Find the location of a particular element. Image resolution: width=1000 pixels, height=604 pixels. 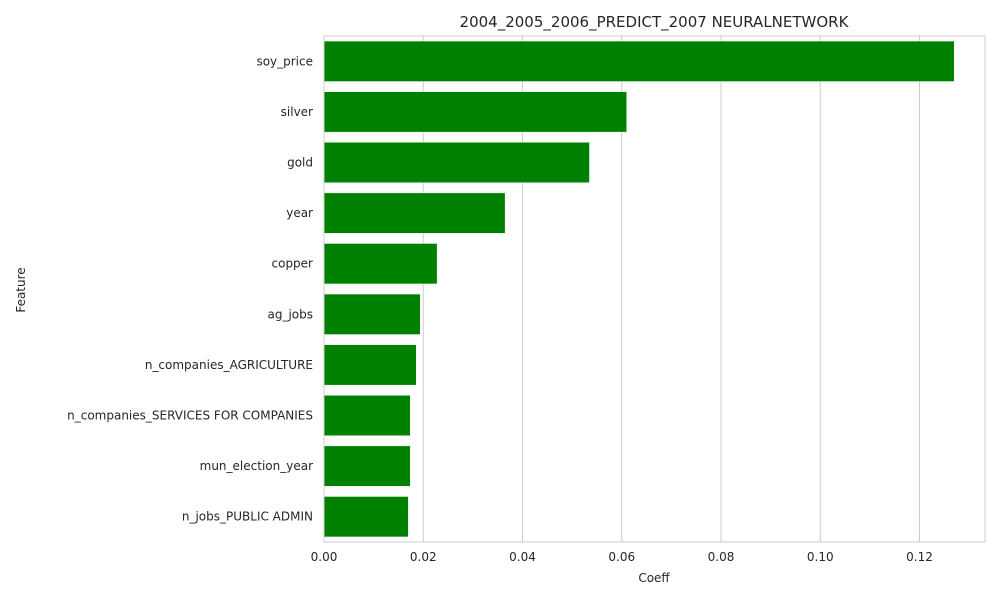

y-tick-label: n_companies_SERVICES FOR COMPANIES is located at coordinates (190, 416).